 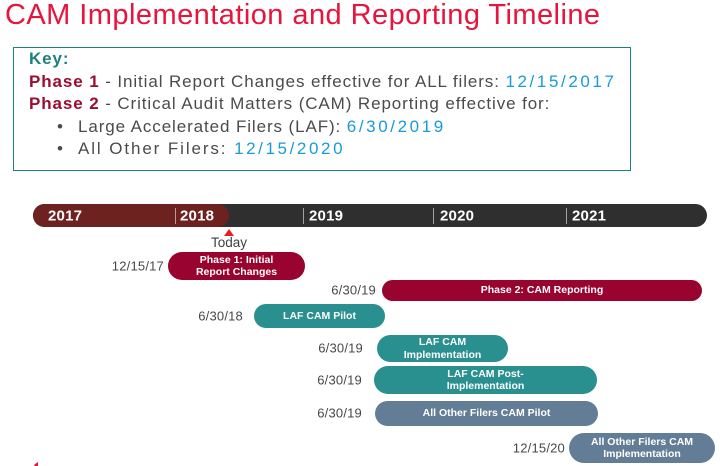 I want to click on year-label-2017: 2017, so click(x=65, y=215).